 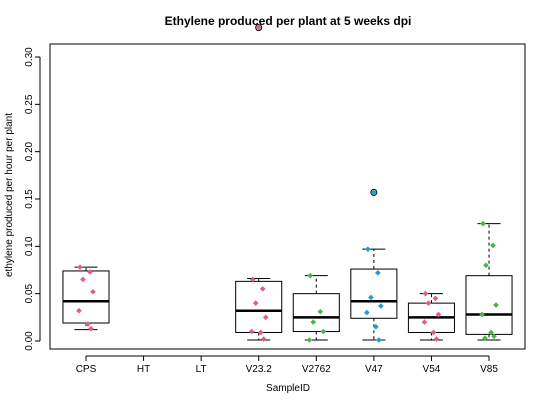 What do you see at coordinates (86, 369) in the screenshot?
I see `x-tick-label: CPS` at bounding box center [86, 369].